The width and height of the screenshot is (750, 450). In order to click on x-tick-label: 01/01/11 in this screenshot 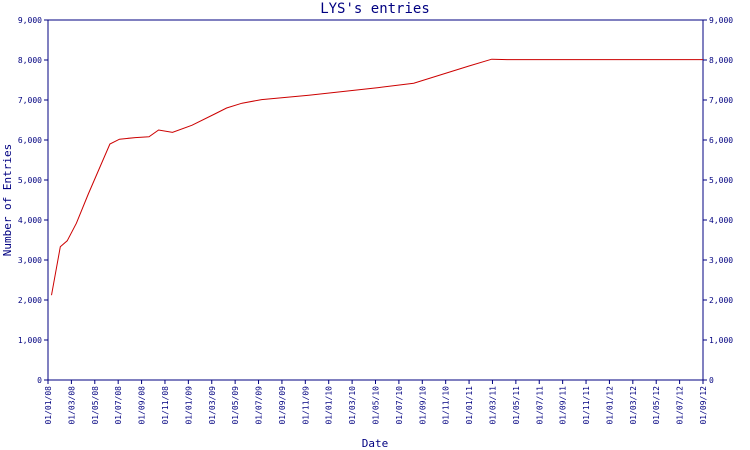, I will do `click(469, 405)`.